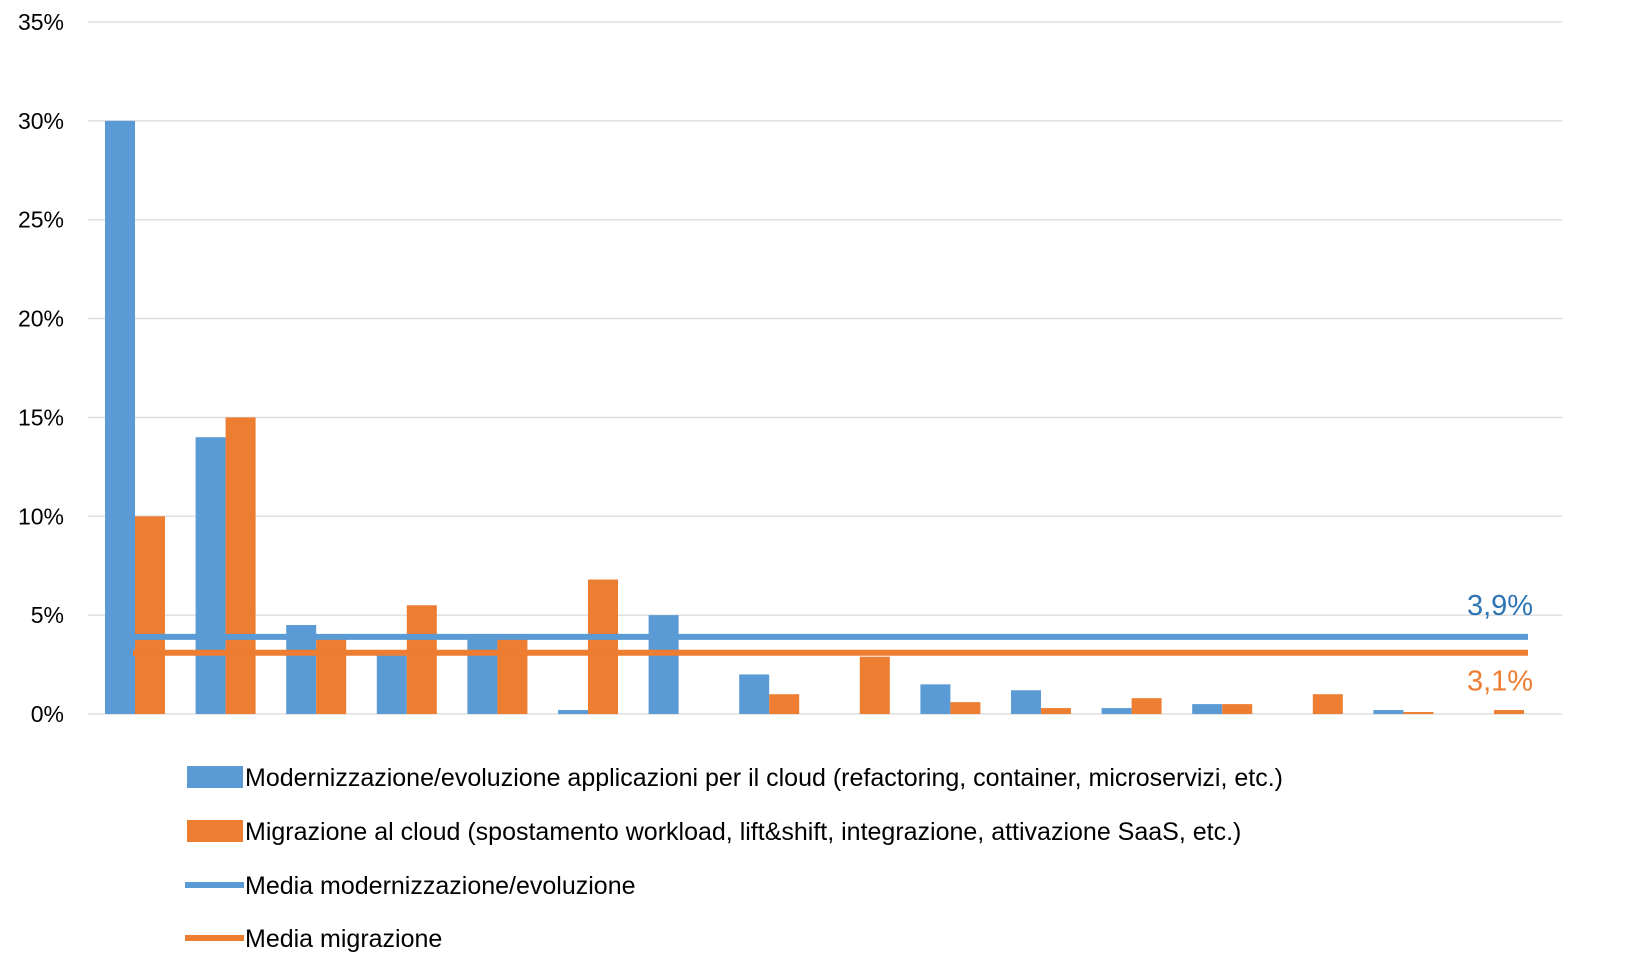  I want to click on y-tick-label: 15%, so click(41, 417).